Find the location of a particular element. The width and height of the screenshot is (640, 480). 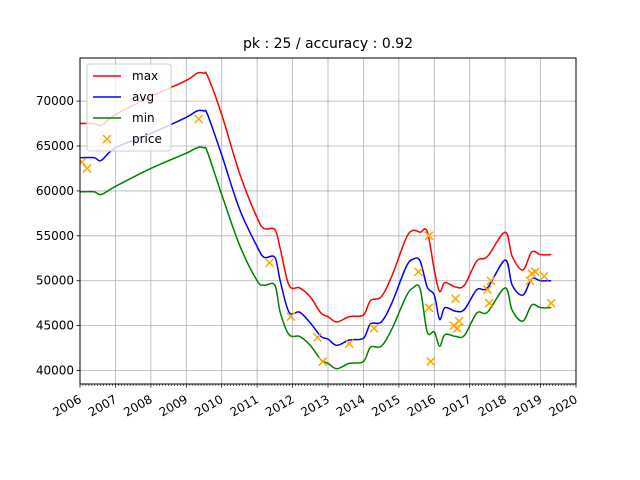

y-tick-label: 50000 is located at coordinates (55, 281).